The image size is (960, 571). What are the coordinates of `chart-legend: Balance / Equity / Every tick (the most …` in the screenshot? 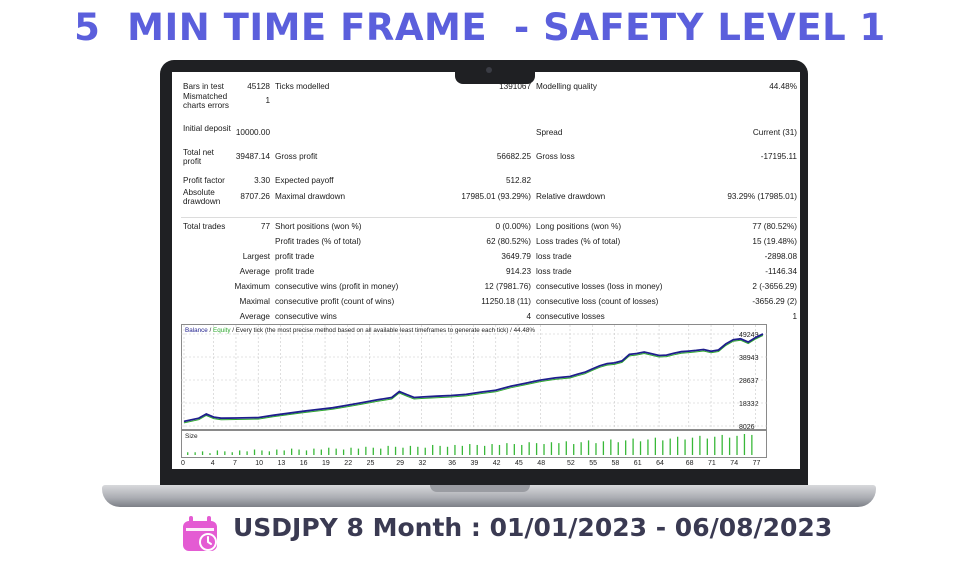 It's located at (360, 330).